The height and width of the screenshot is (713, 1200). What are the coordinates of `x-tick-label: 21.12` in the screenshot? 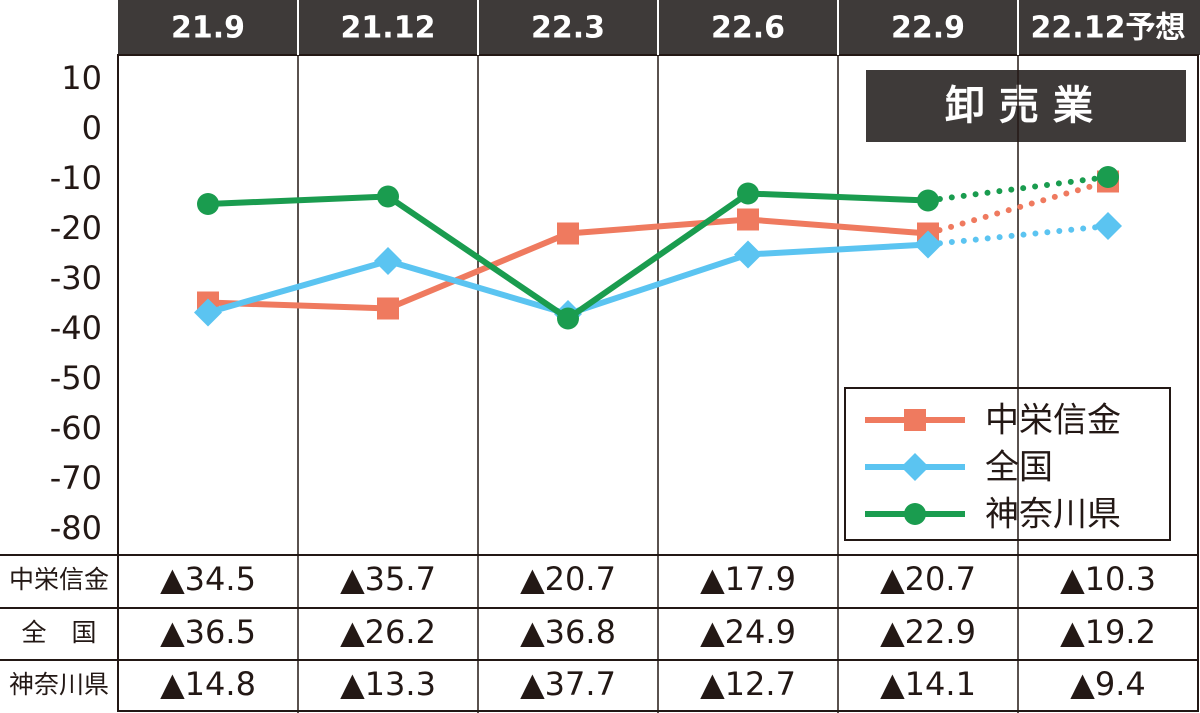 It's located at (388, 28).